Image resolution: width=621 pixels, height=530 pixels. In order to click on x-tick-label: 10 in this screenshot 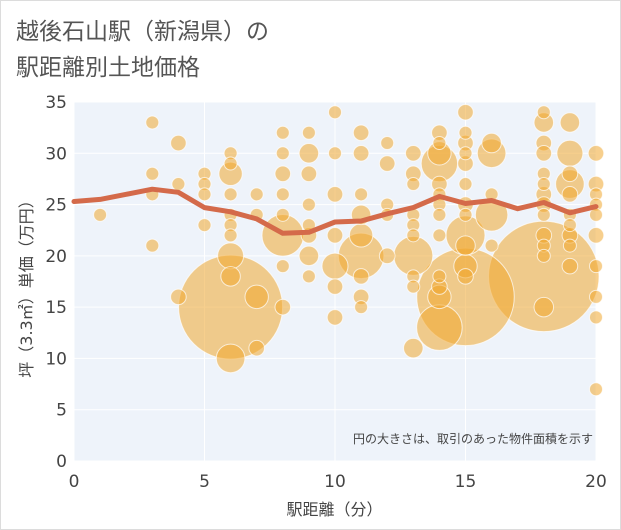, I will do `click(335, 482)`.